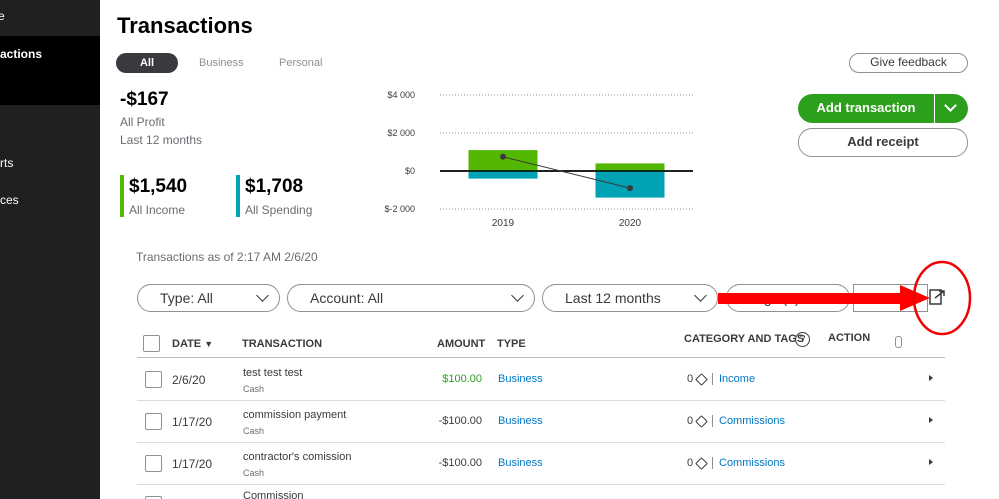 The width and height of the screenshot is (999, 499). Describe the element at coordinates (908, 63) in the screenshot. I see `feedback-button: Give feedback` at that location.